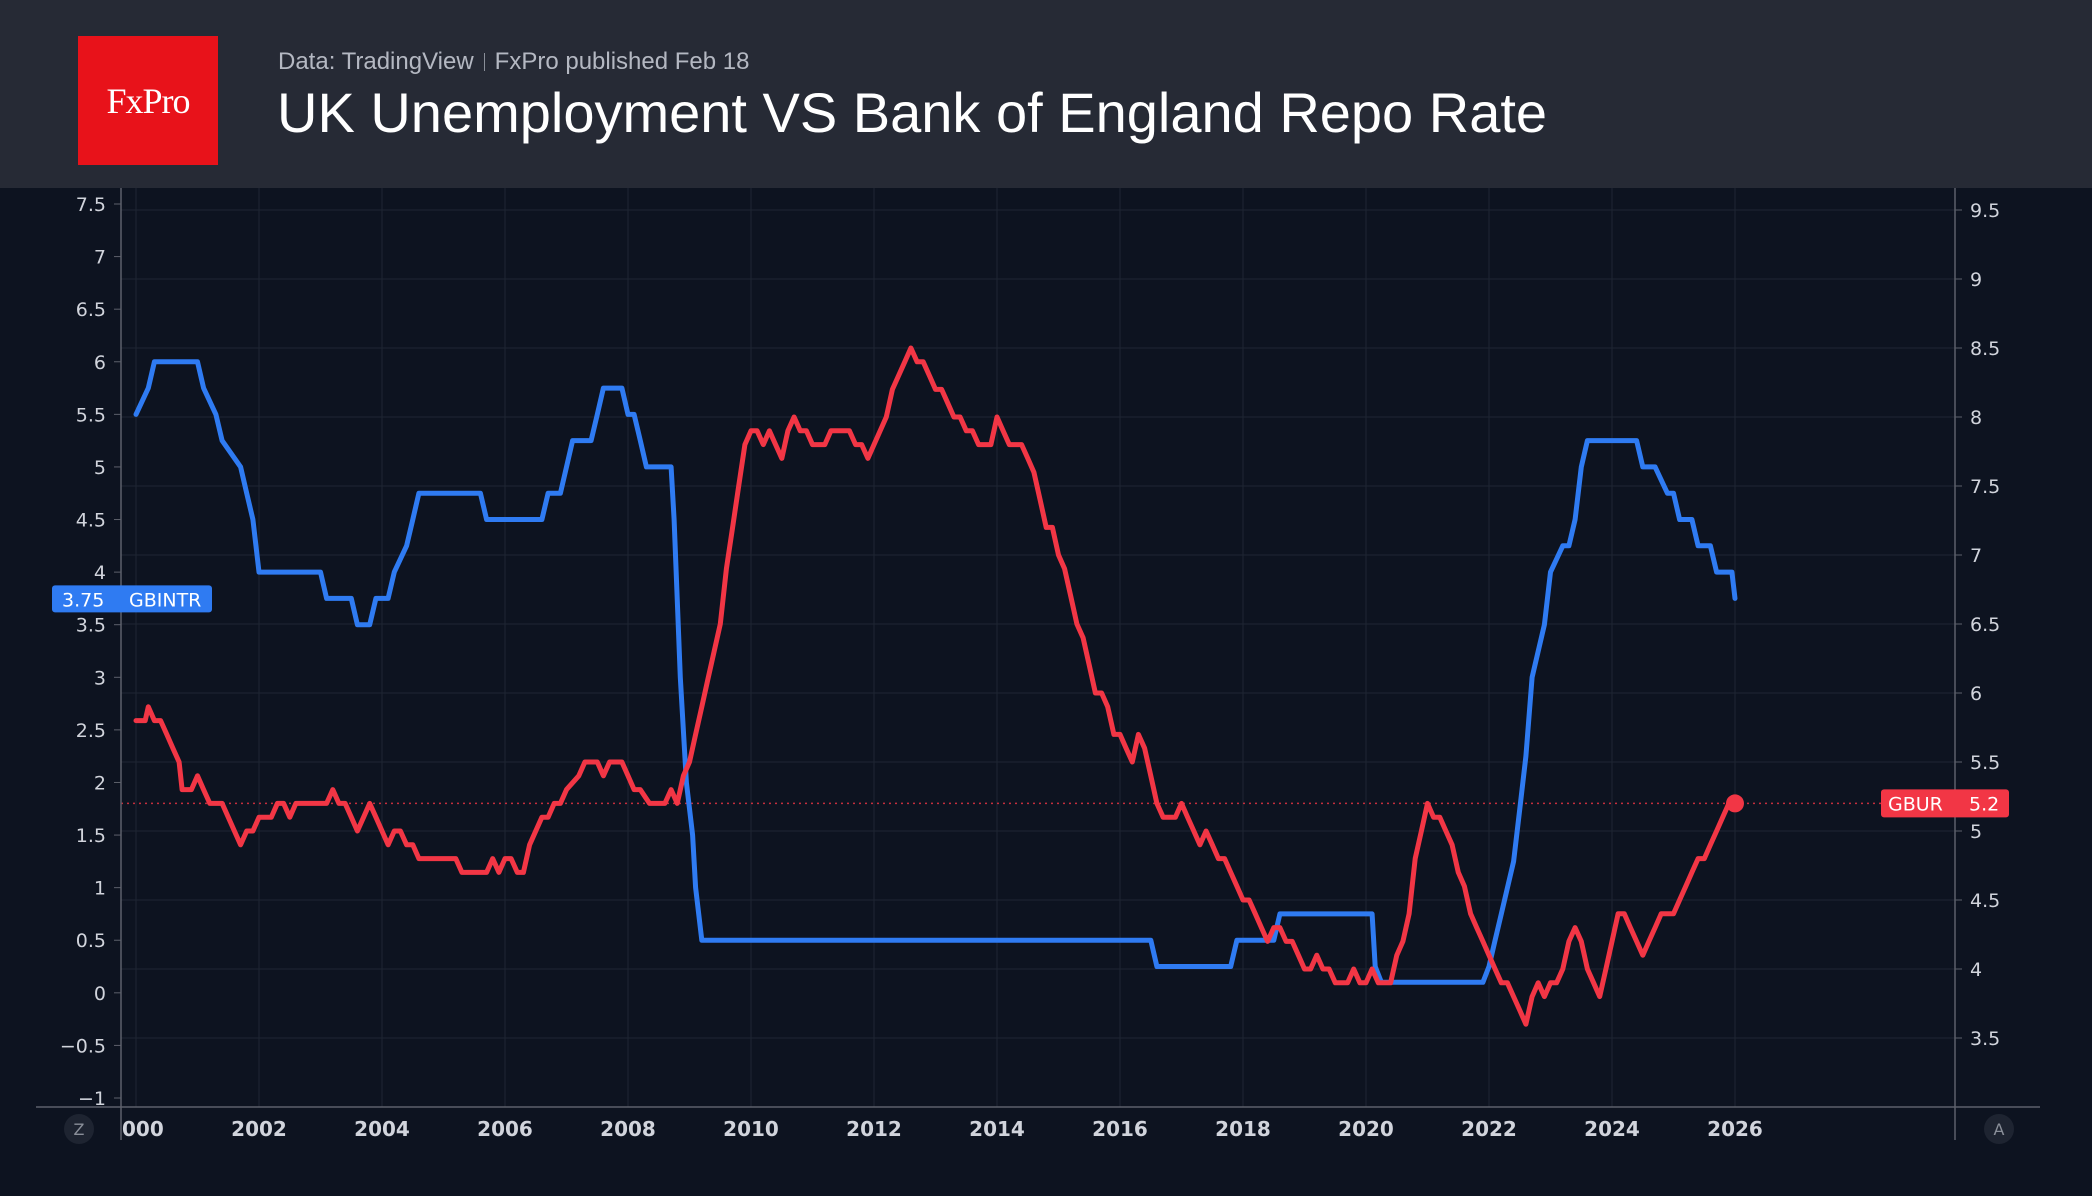 This screenshot has height=1196, width=2092. What do you see at coordinates (143, 1129) in the screenshot?
I see `x-tick-label: 000` at bounding box center [143, 1129].